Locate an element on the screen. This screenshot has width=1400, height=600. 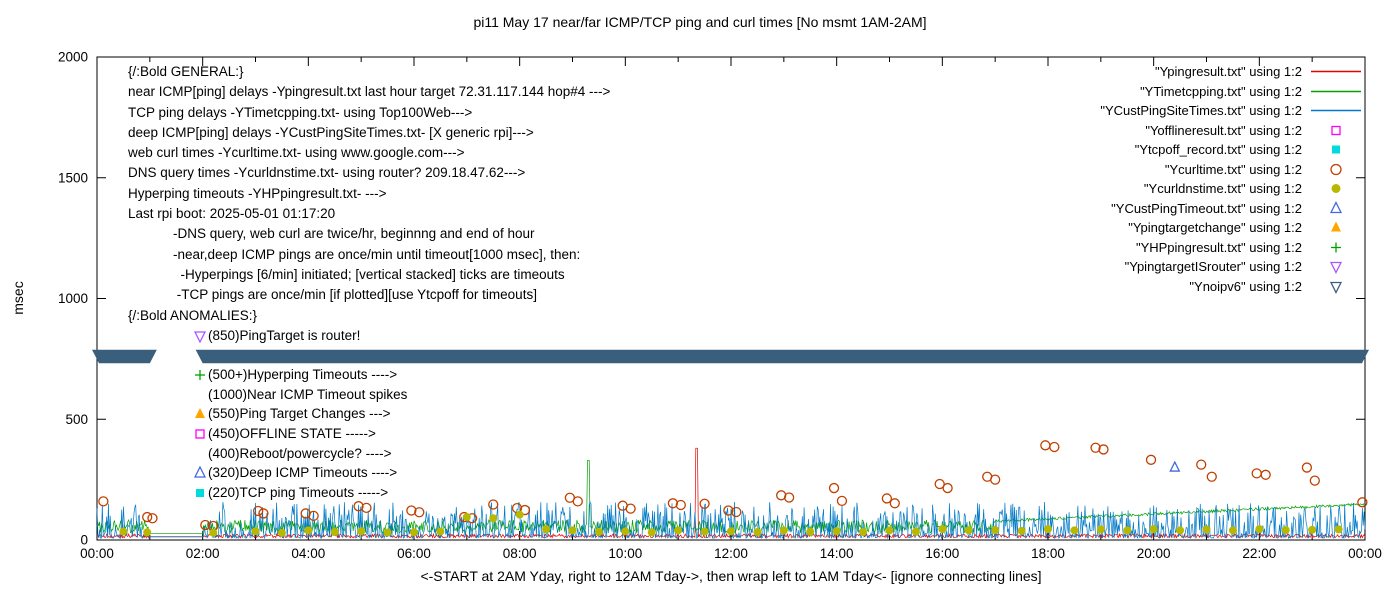
legend-marker-triangle-down-open-icon is located at coordinates (1336, 268).